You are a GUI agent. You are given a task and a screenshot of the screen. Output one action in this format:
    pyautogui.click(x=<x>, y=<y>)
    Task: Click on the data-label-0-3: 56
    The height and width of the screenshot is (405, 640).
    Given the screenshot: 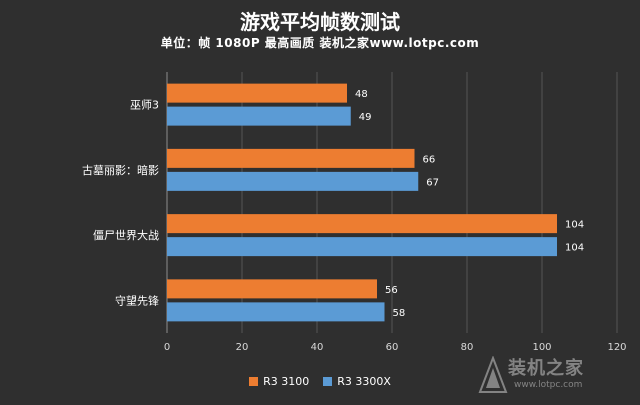 What is the action you would take?
    pyautogui.click(x=391, y=290)
    